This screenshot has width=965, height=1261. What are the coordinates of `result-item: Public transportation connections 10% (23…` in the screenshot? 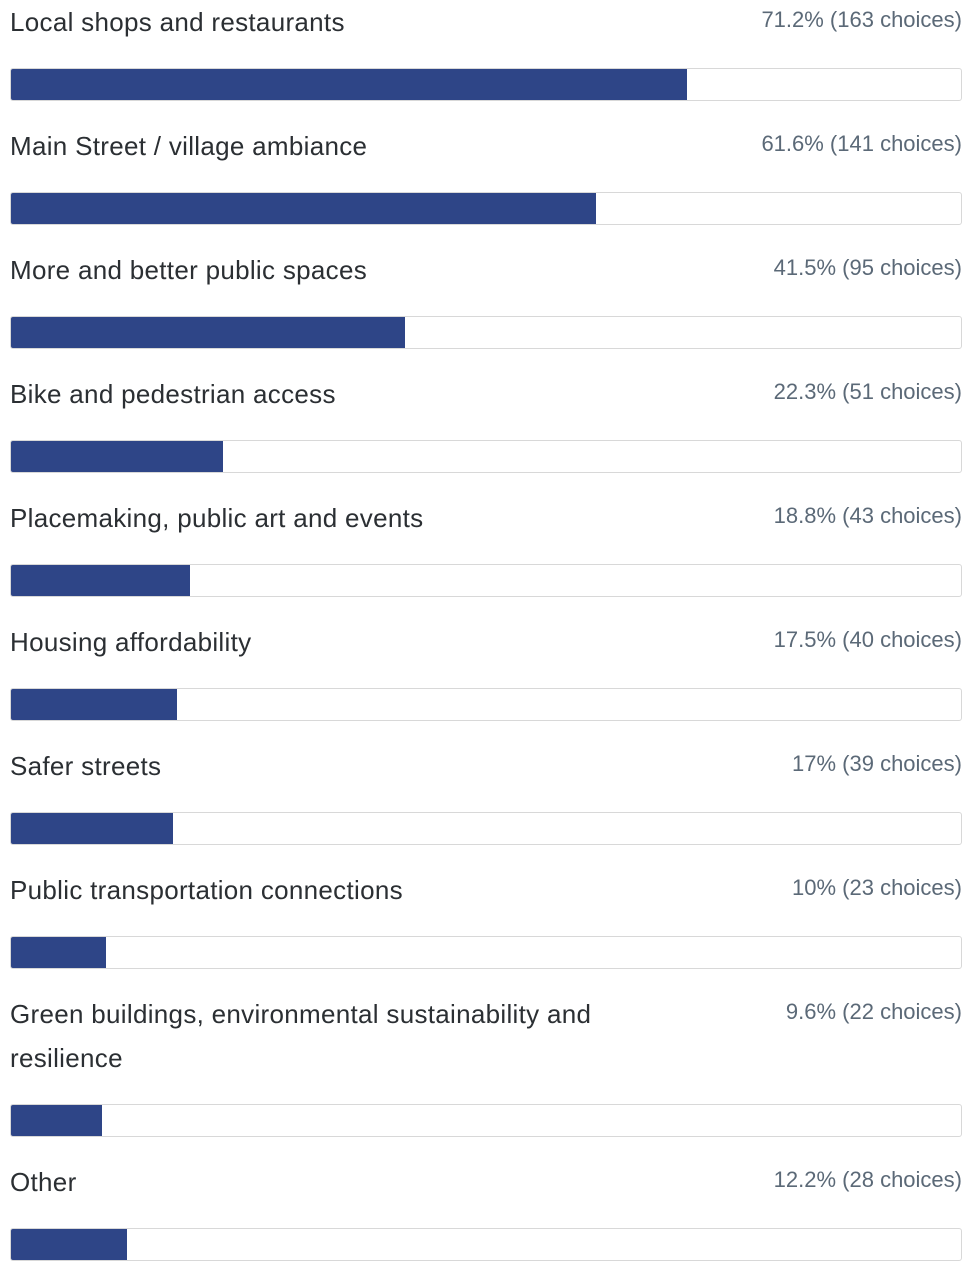 It's located at (486, 918).